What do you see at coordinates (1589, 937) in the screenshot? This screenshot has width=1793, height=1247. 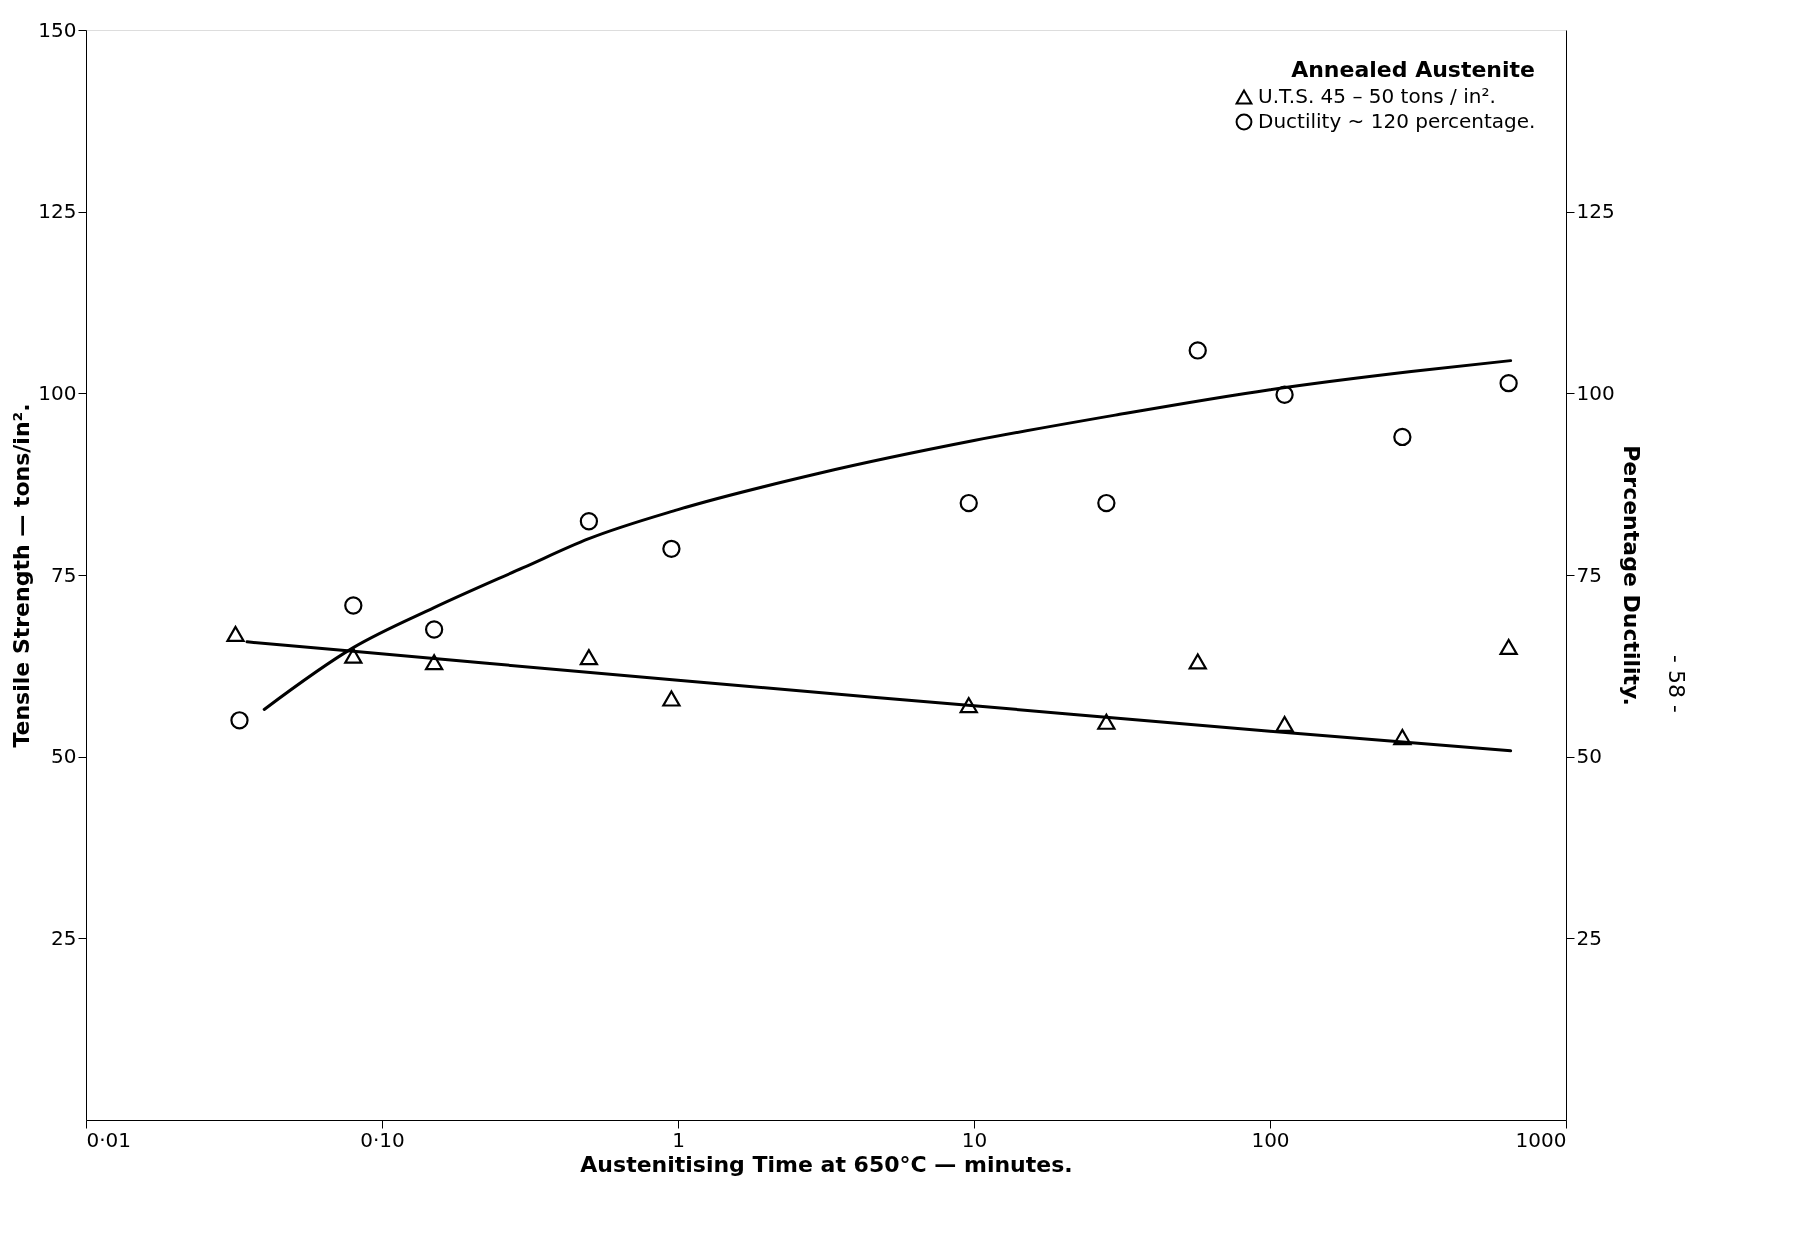 I see `y2-tick-label: 25` at bounding box center [1589, 937].